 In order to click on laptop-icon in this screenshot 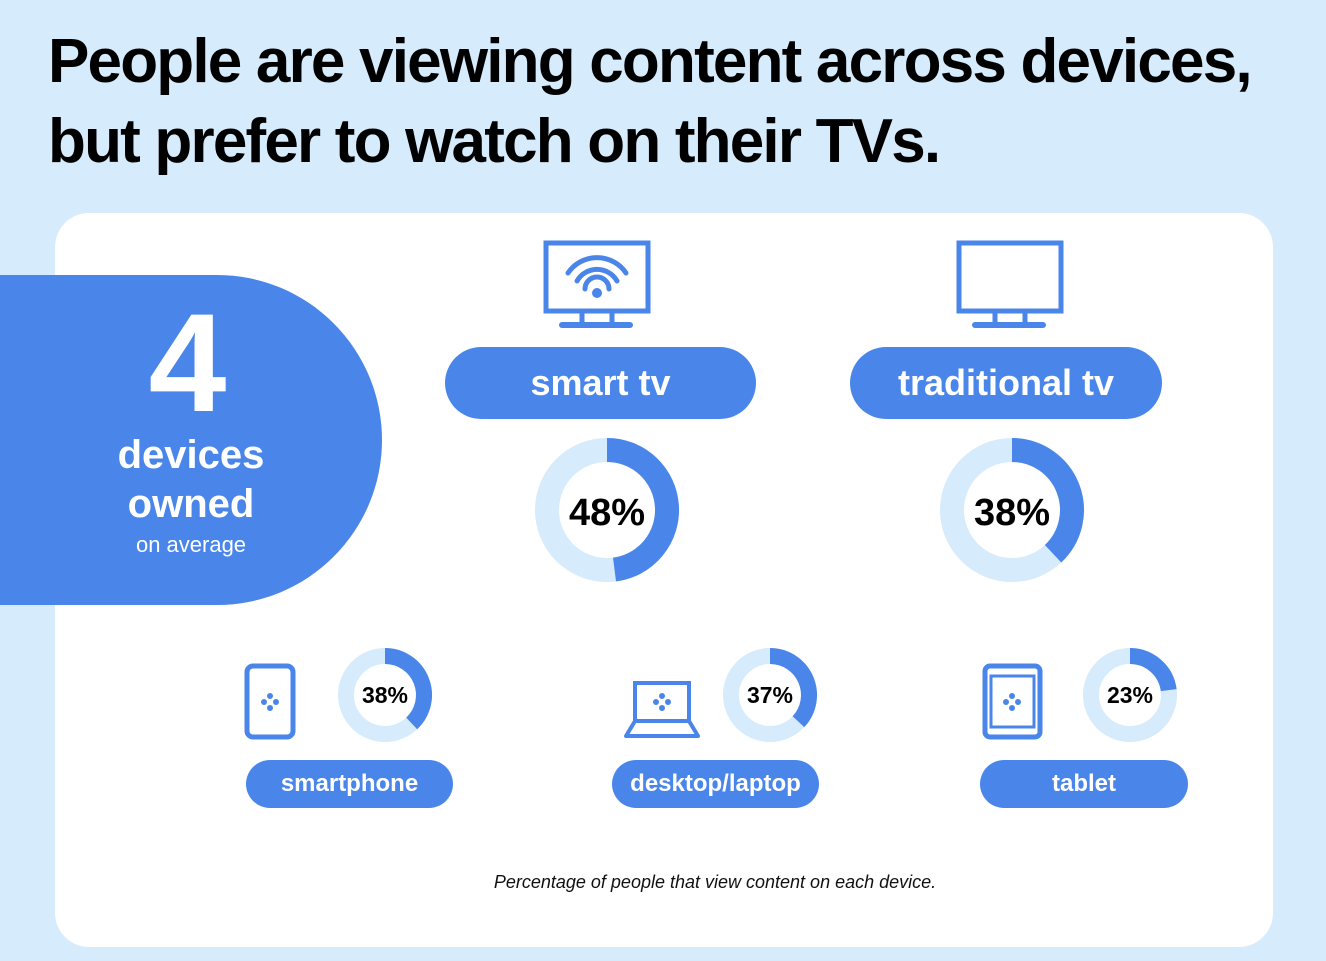, I will do `click(662, 709)`.